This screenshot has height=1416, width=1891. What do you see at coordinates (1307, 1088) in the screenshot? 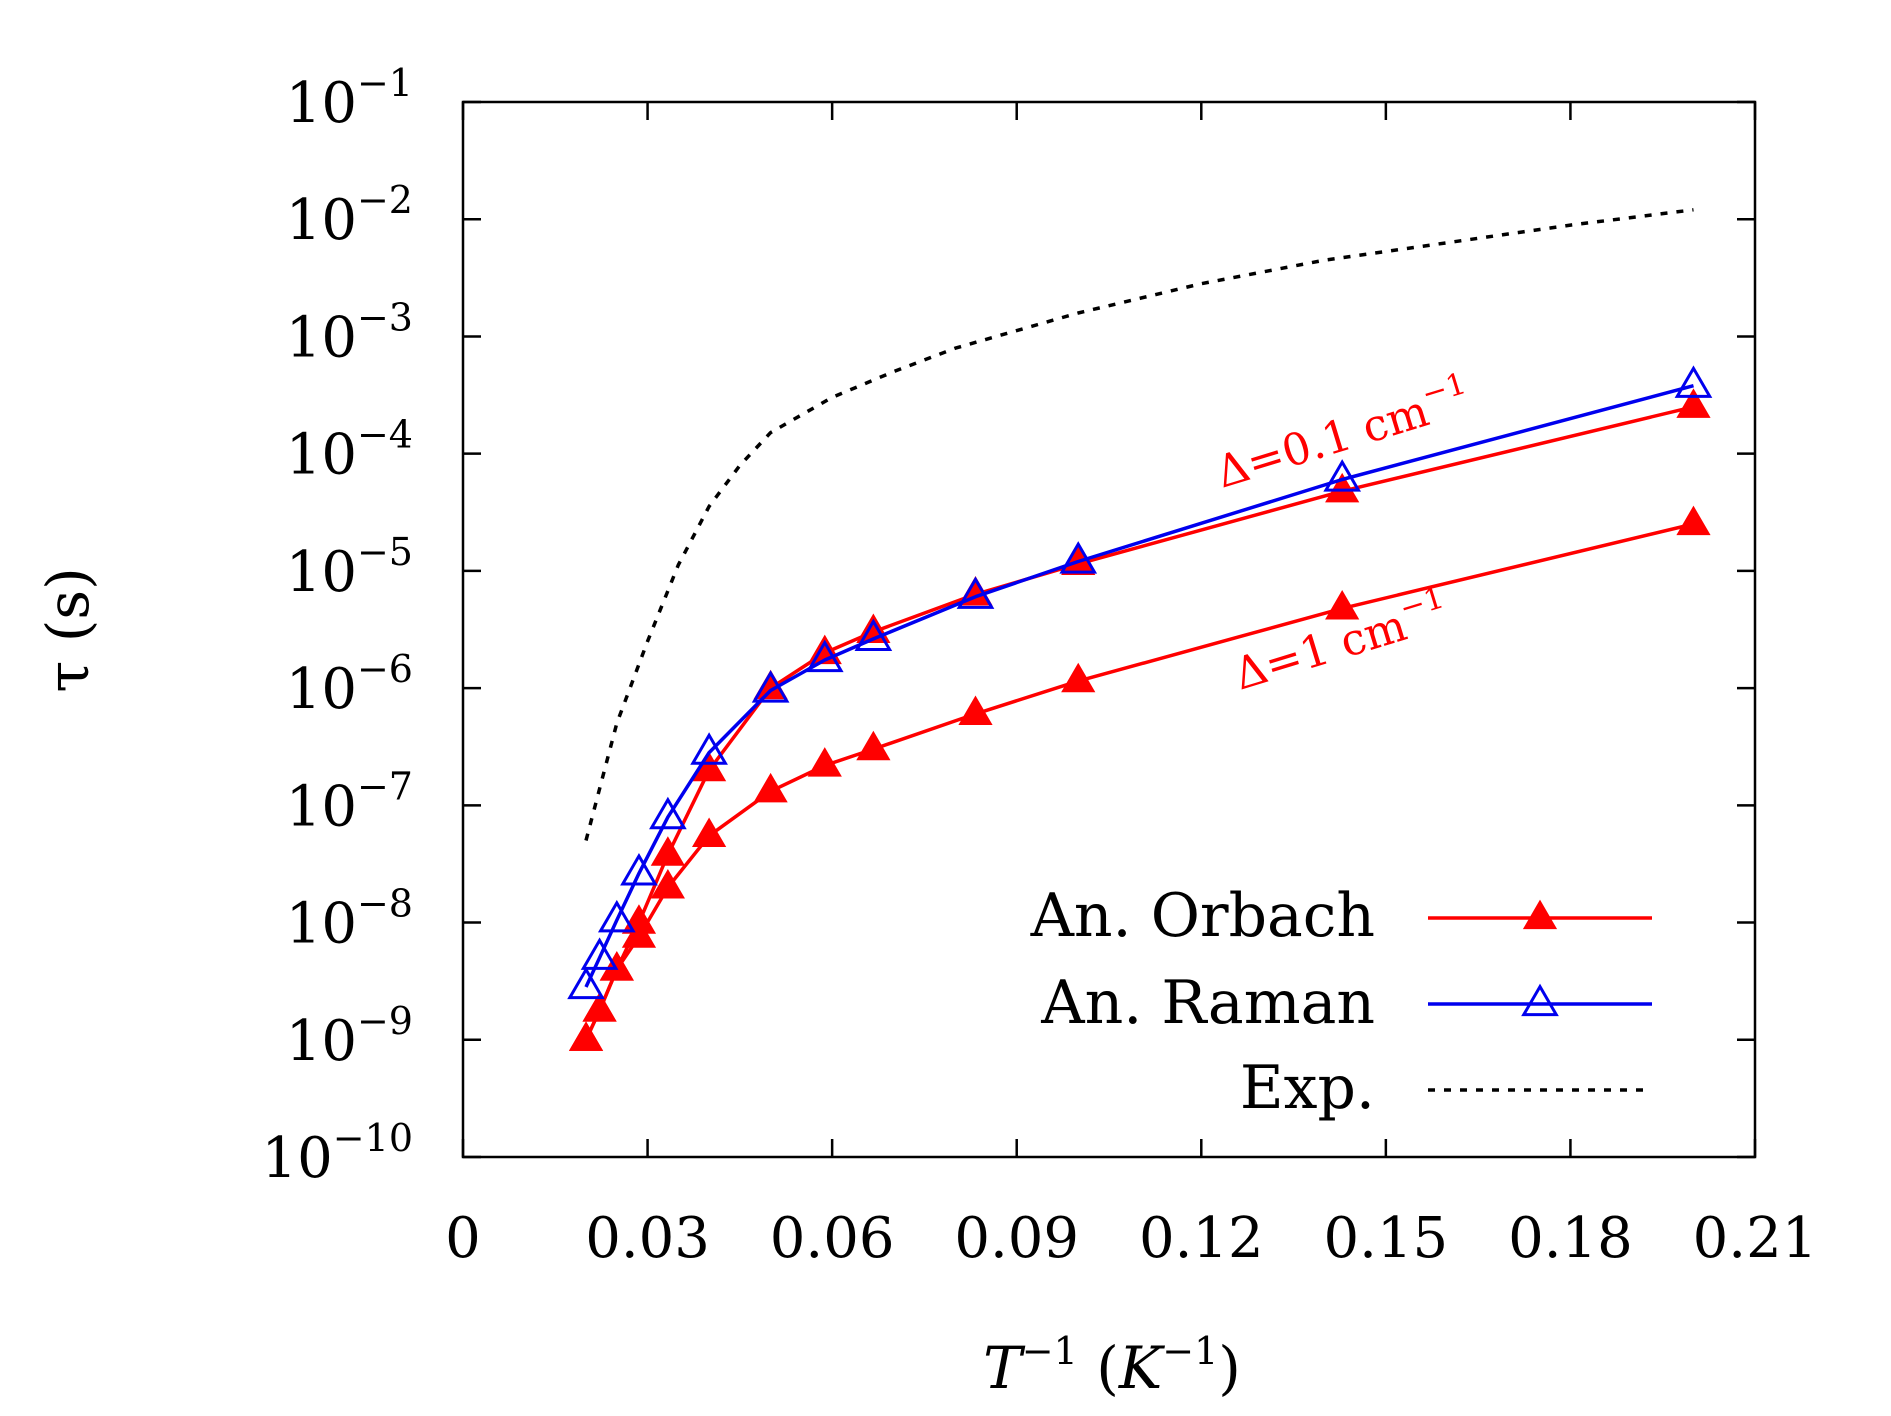
I see `legend-label-exp: Exp.` at bounding box center [1307, 1088].